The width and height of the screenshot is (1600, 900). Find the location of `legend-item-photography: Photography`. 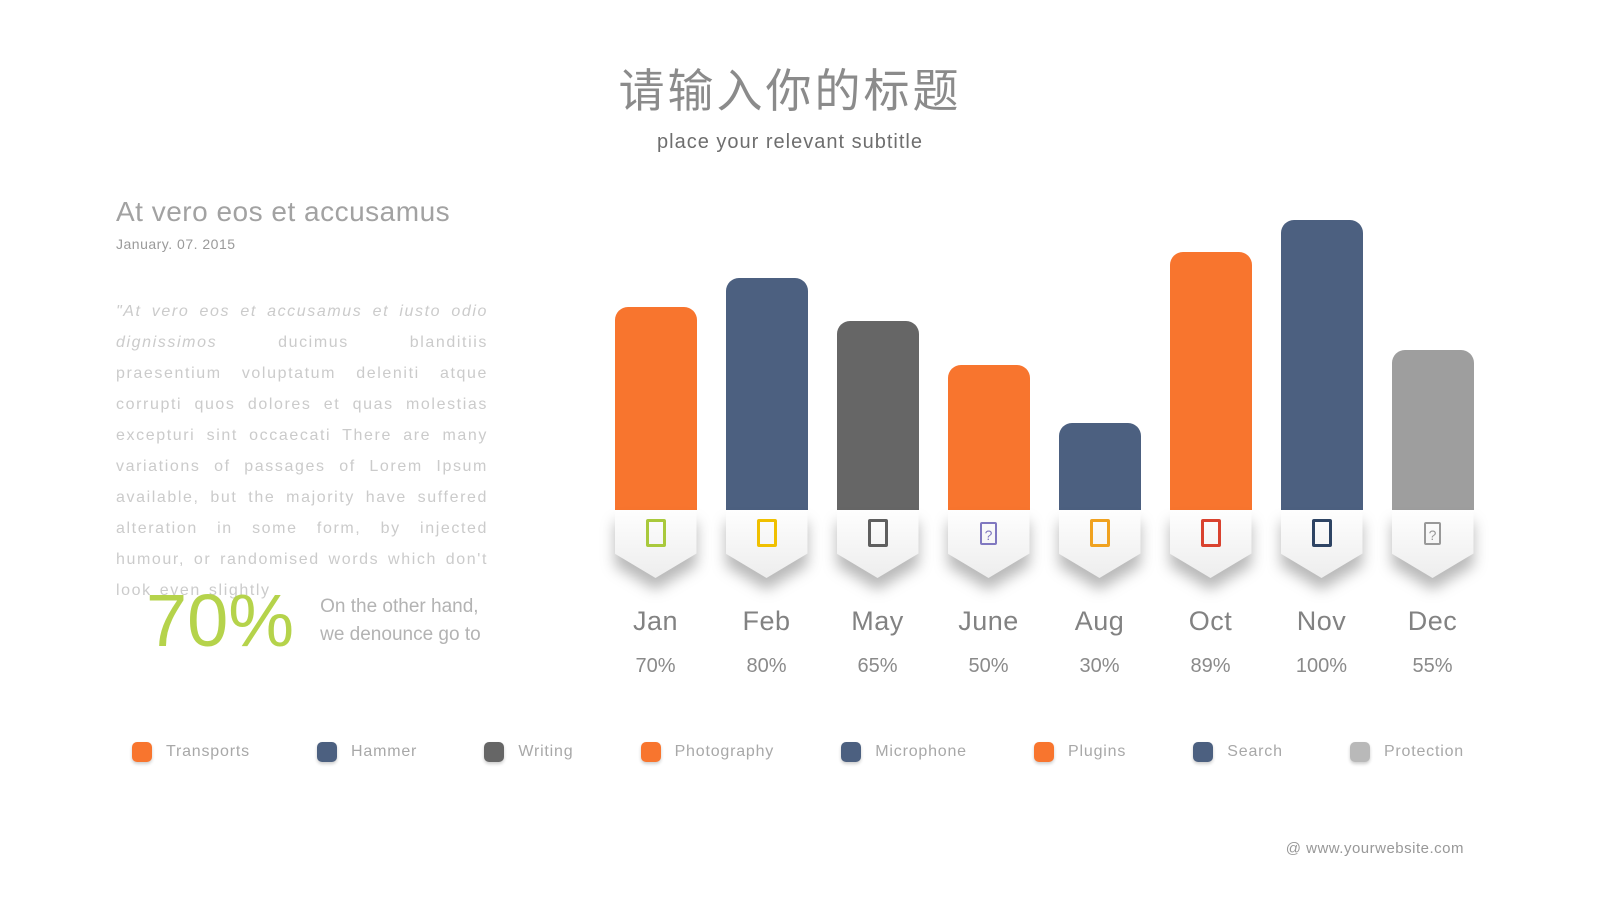

legend-item-photography: Photography is located at coordinates (707, 752).